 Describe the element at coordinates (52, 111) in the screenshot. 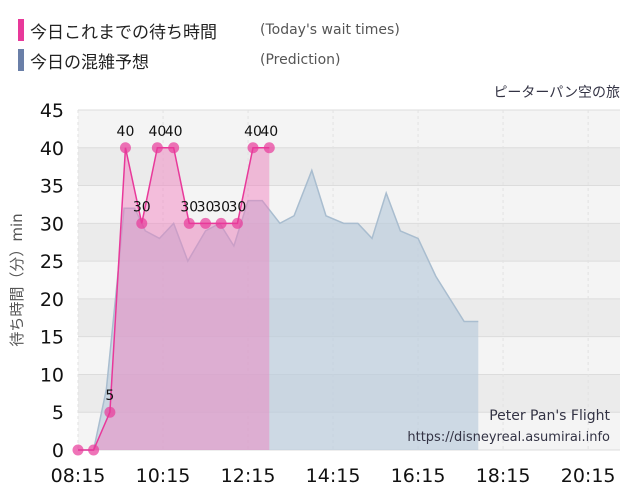

I see `y-tick-label: 45` at that location.